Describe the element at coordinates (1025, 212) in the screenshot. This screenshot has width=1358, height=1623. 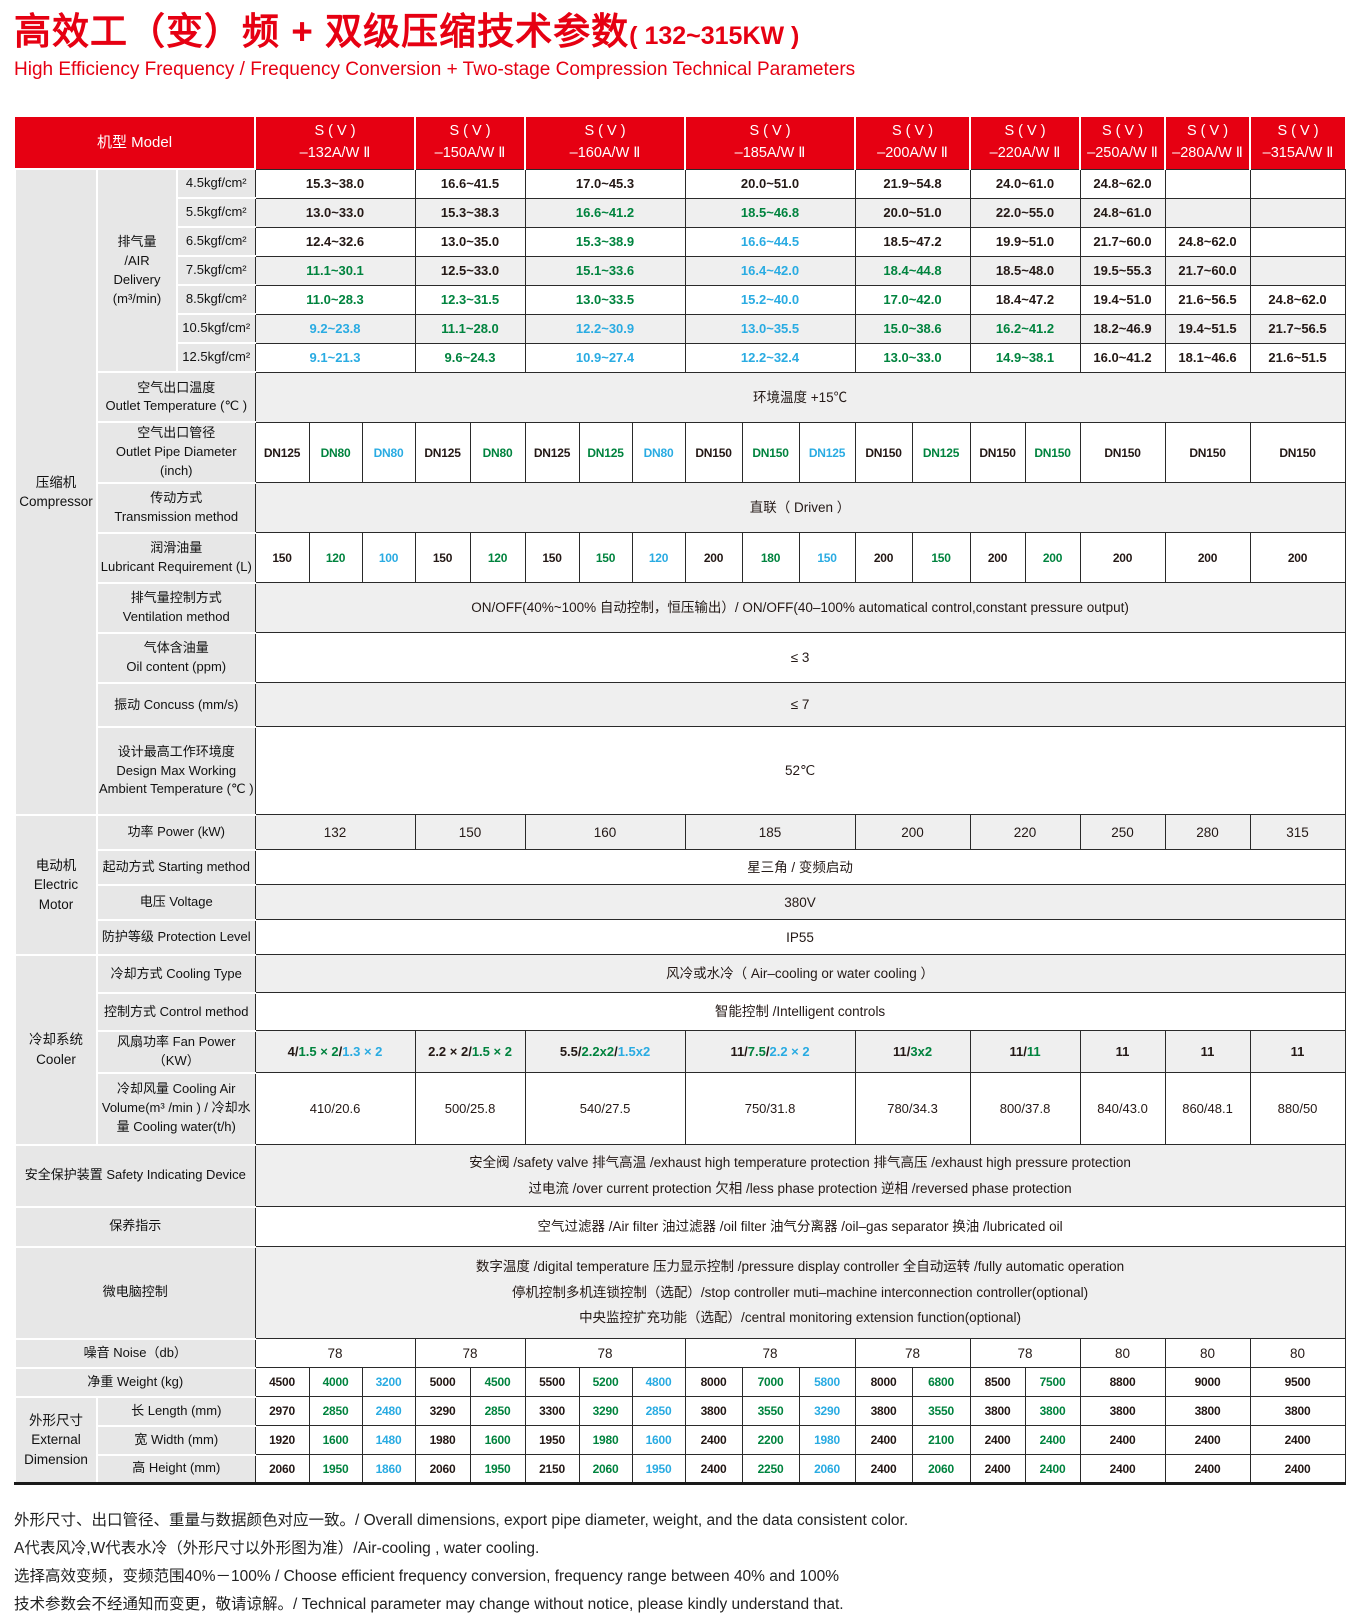
I see `value-air-5.5-220: 22.0~55.0` at that location.